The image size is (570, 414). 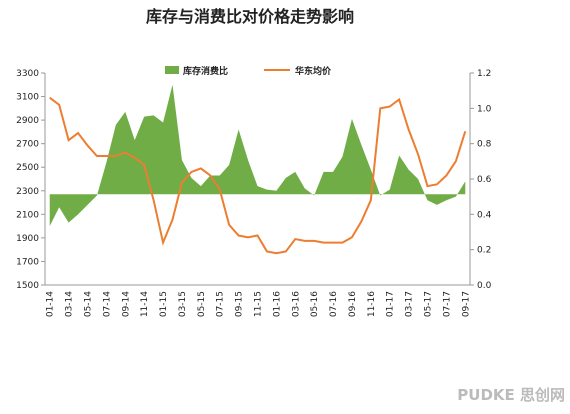 I want to click on x-tick-label: 07-16, so click(x=334, y=304).